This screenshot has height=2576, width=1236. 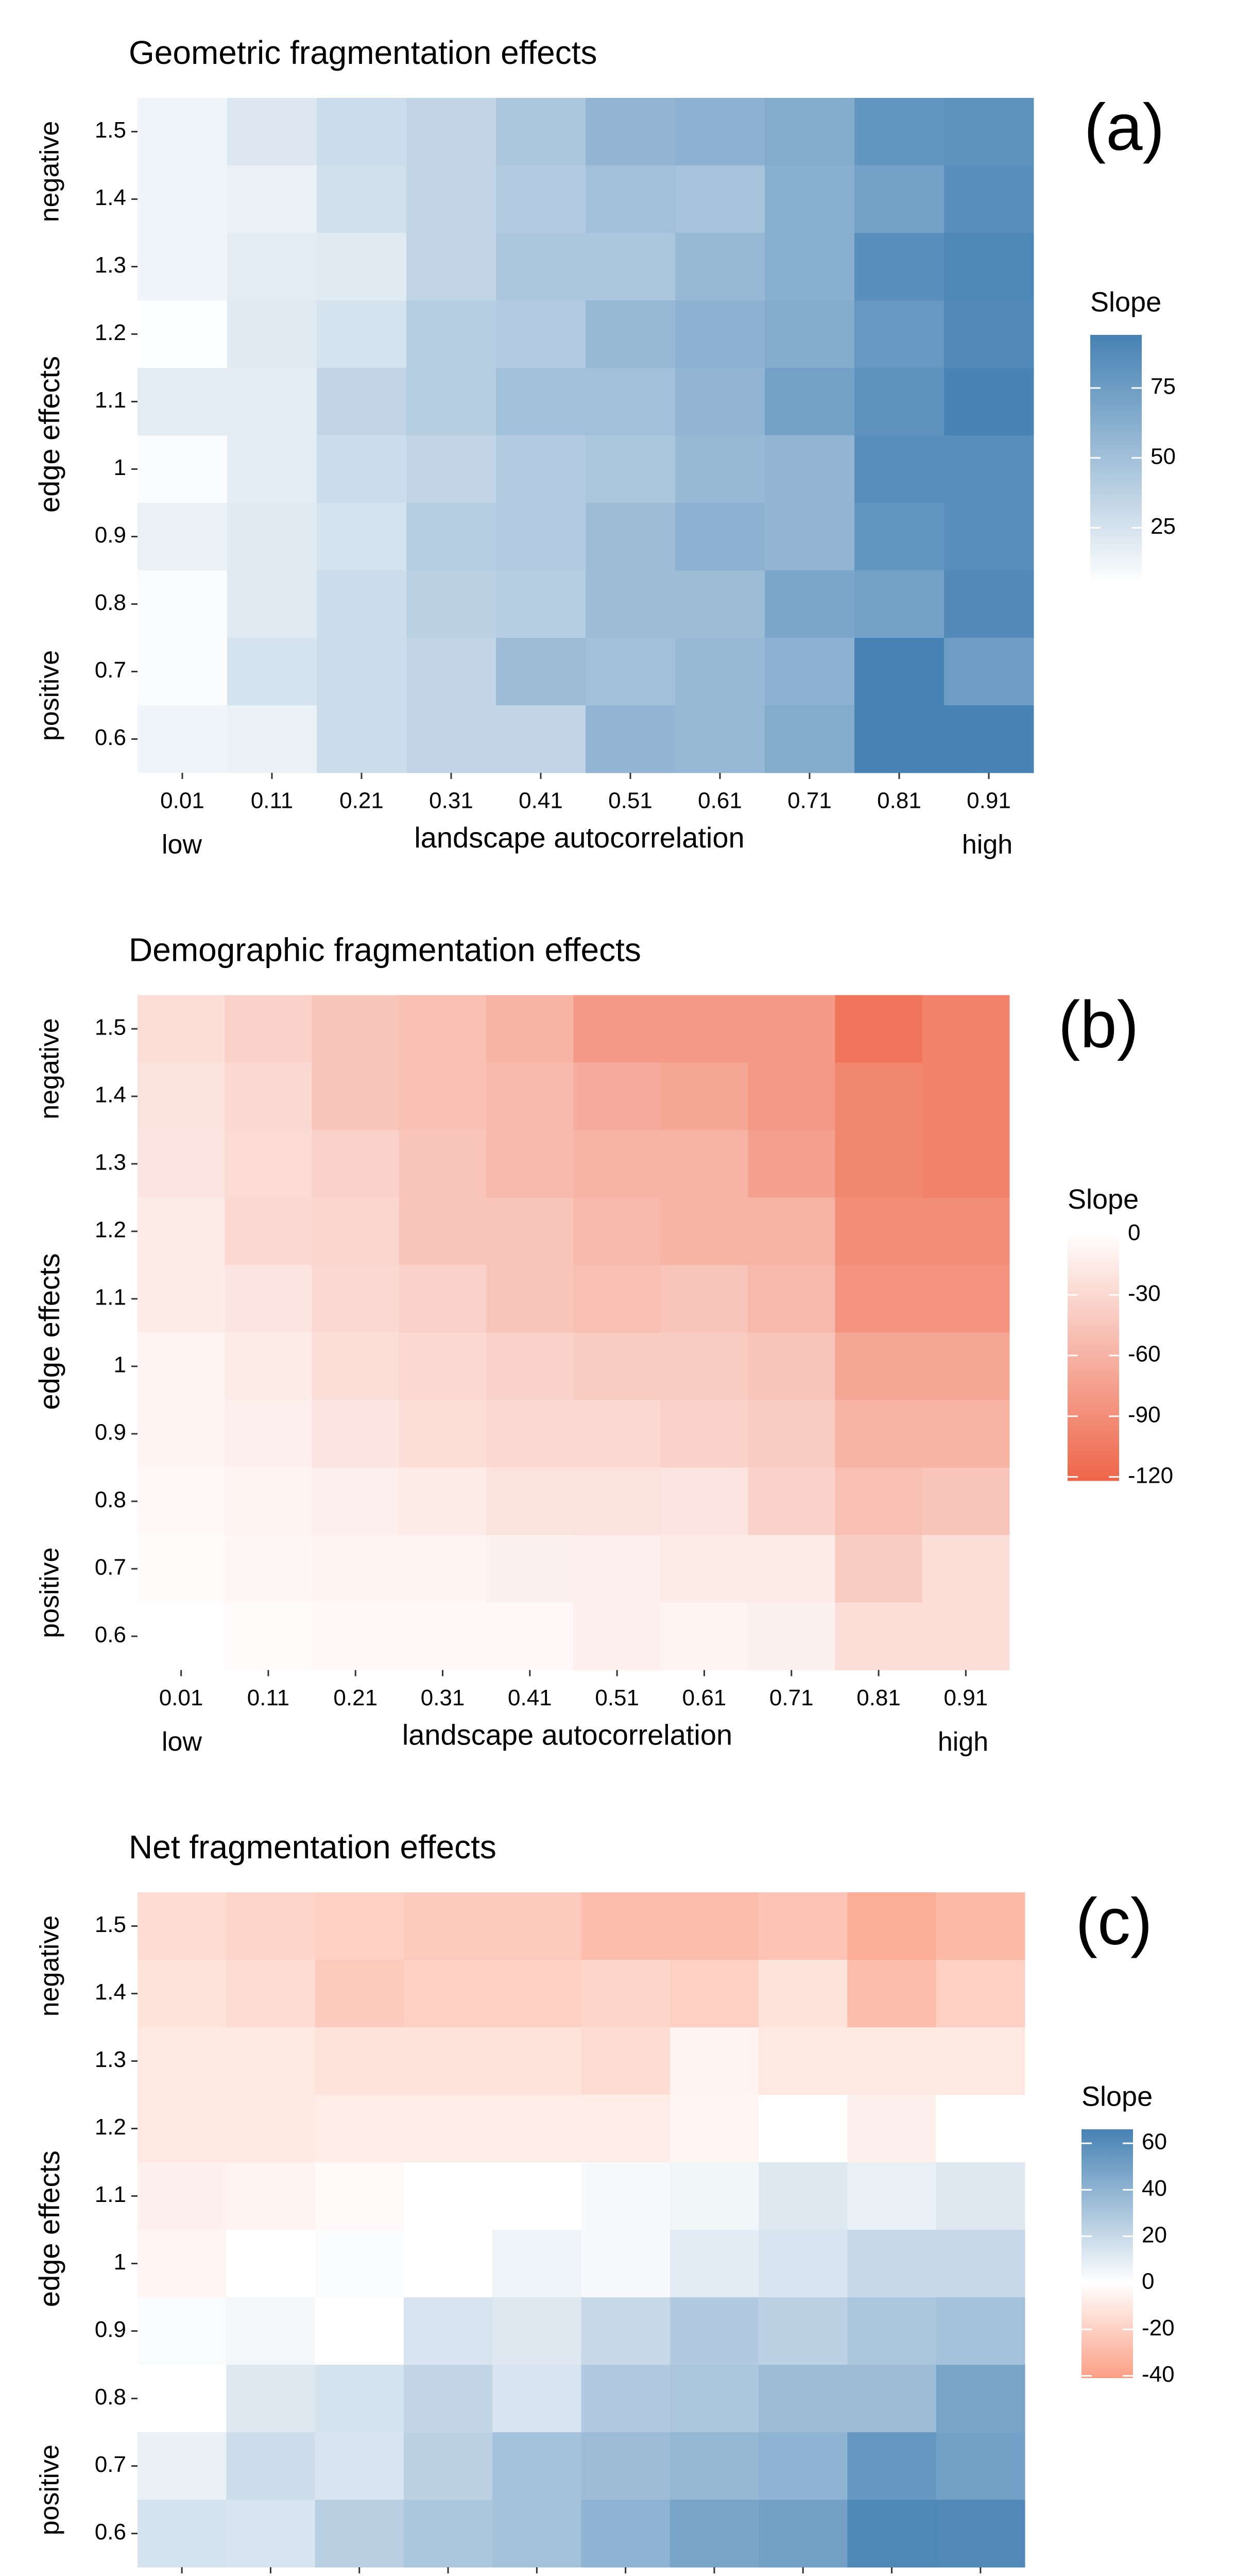 I want to click on legend-title: Slope, so click(x=1125, y=301).